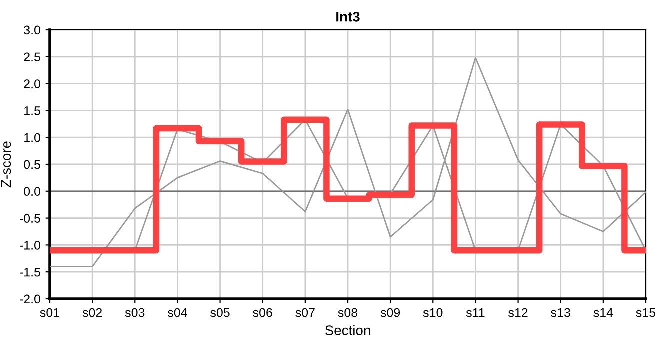 This screenshot has width=660, height=360. I want to click on y-tick-label: 0.0, so click(32, 191).